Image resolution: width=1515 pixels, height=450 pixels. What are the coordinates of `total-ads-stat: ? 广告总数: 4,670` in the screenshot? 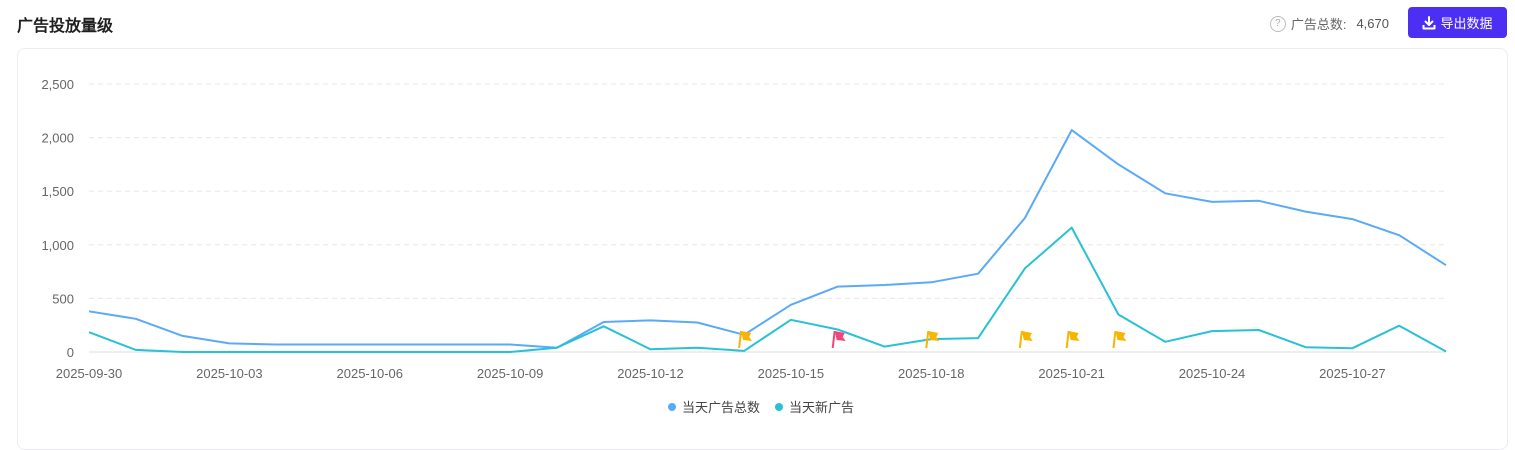 It's located at (1329, 23).